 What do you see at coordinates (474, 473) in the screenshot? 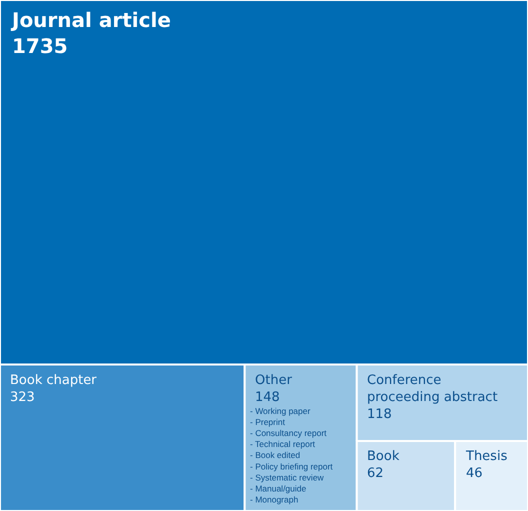
I see `data-label: 46` at bounding box center [474, 473].